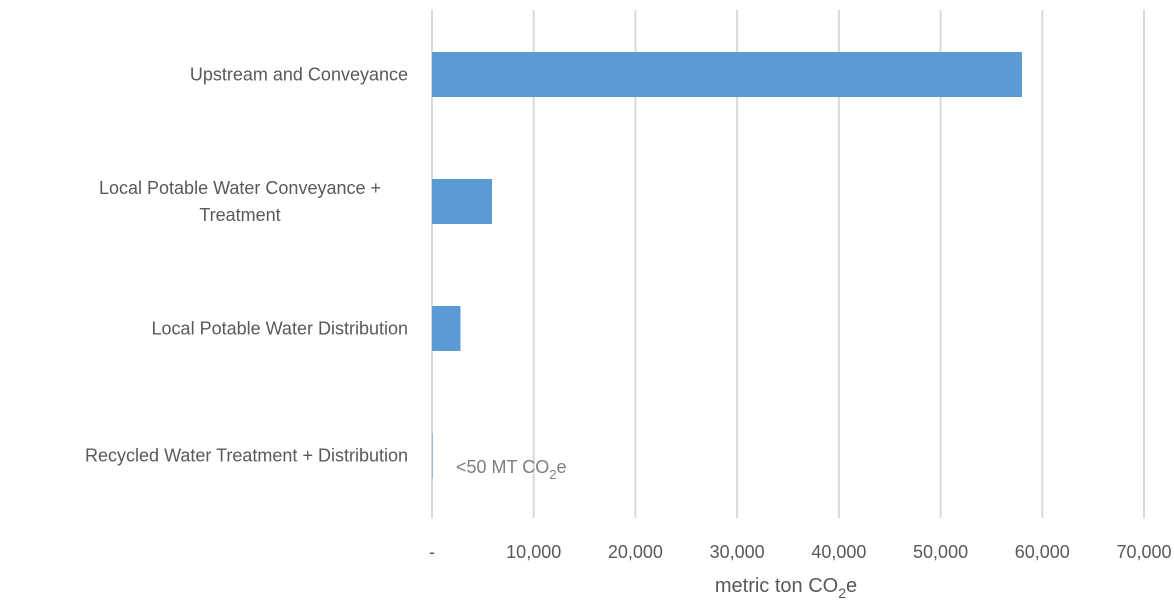 The image size is (1174, 602). What do you see at coordinates (552, 474) in the screenshot?
I see `annotation-subscript: 2` at bounding box center [552, 474].